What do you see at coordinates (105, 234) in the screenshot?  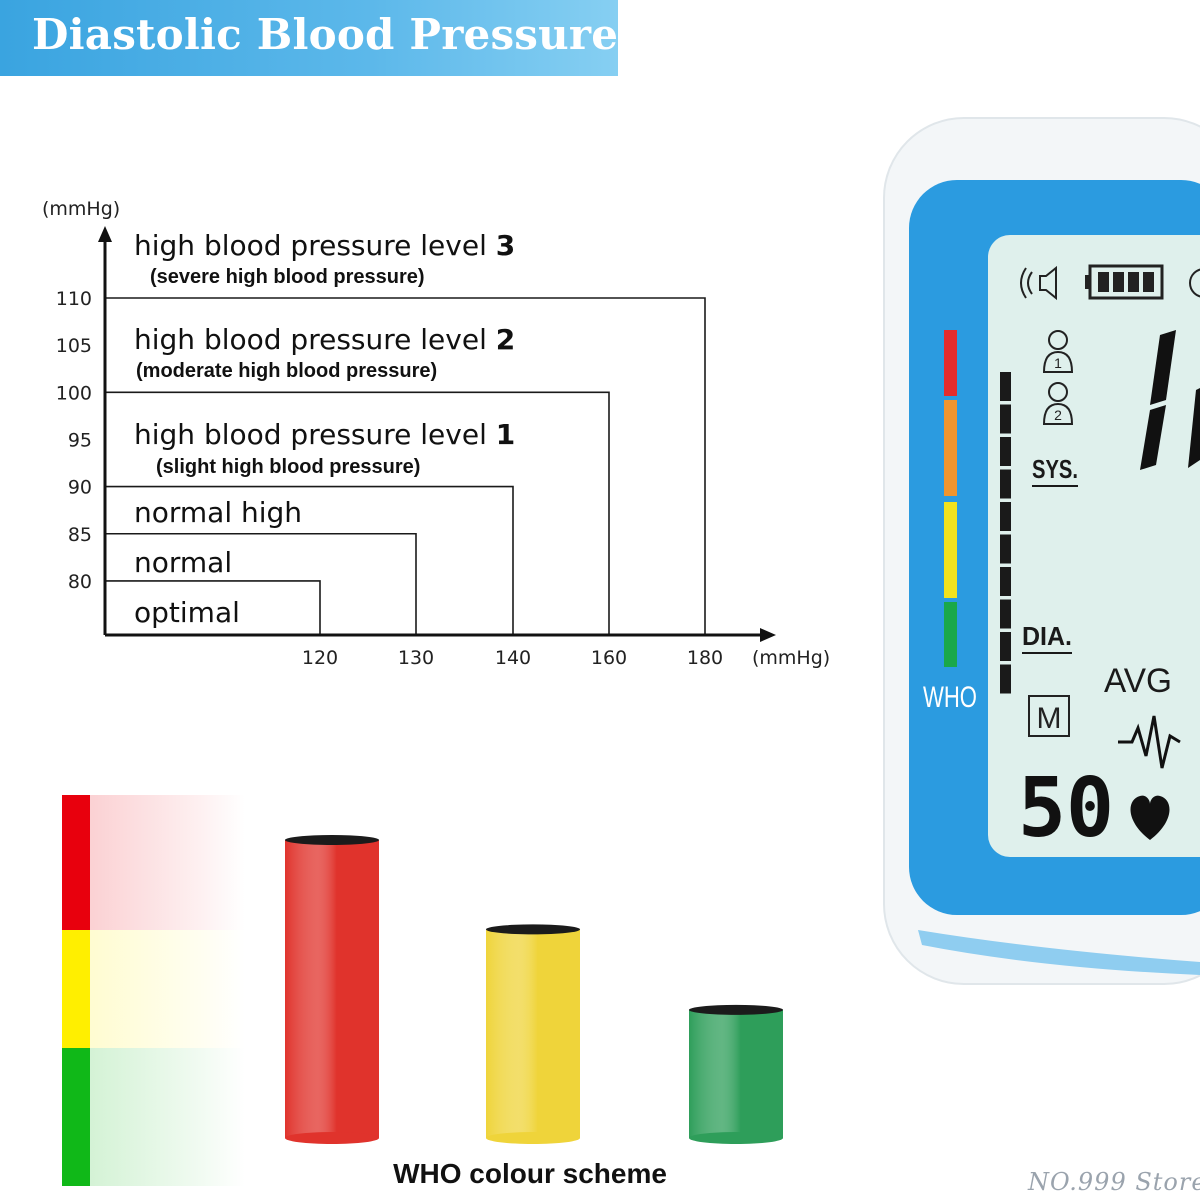 I see `y-axis-arrow` at bounding box center [105, 234].